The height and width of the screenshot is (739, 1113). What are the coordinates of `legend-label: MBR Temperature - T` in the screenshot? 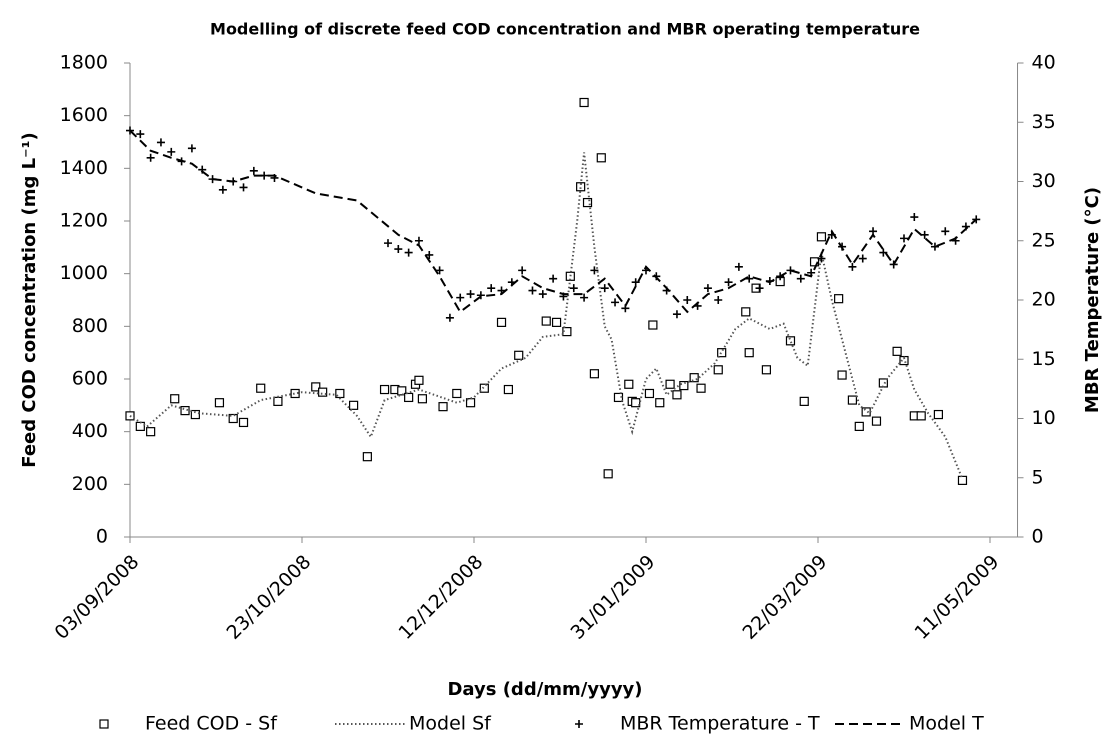 It's located at (720, 724).